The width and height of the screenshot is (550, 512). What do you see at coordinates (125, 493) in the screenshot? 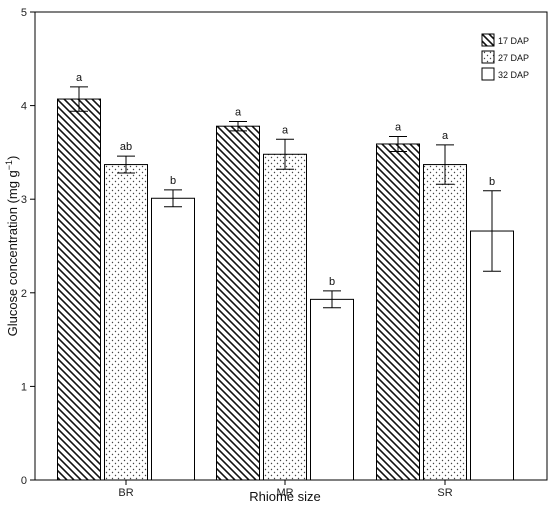
I see `x-tick-label: BR` at bounding box center [125, 493].